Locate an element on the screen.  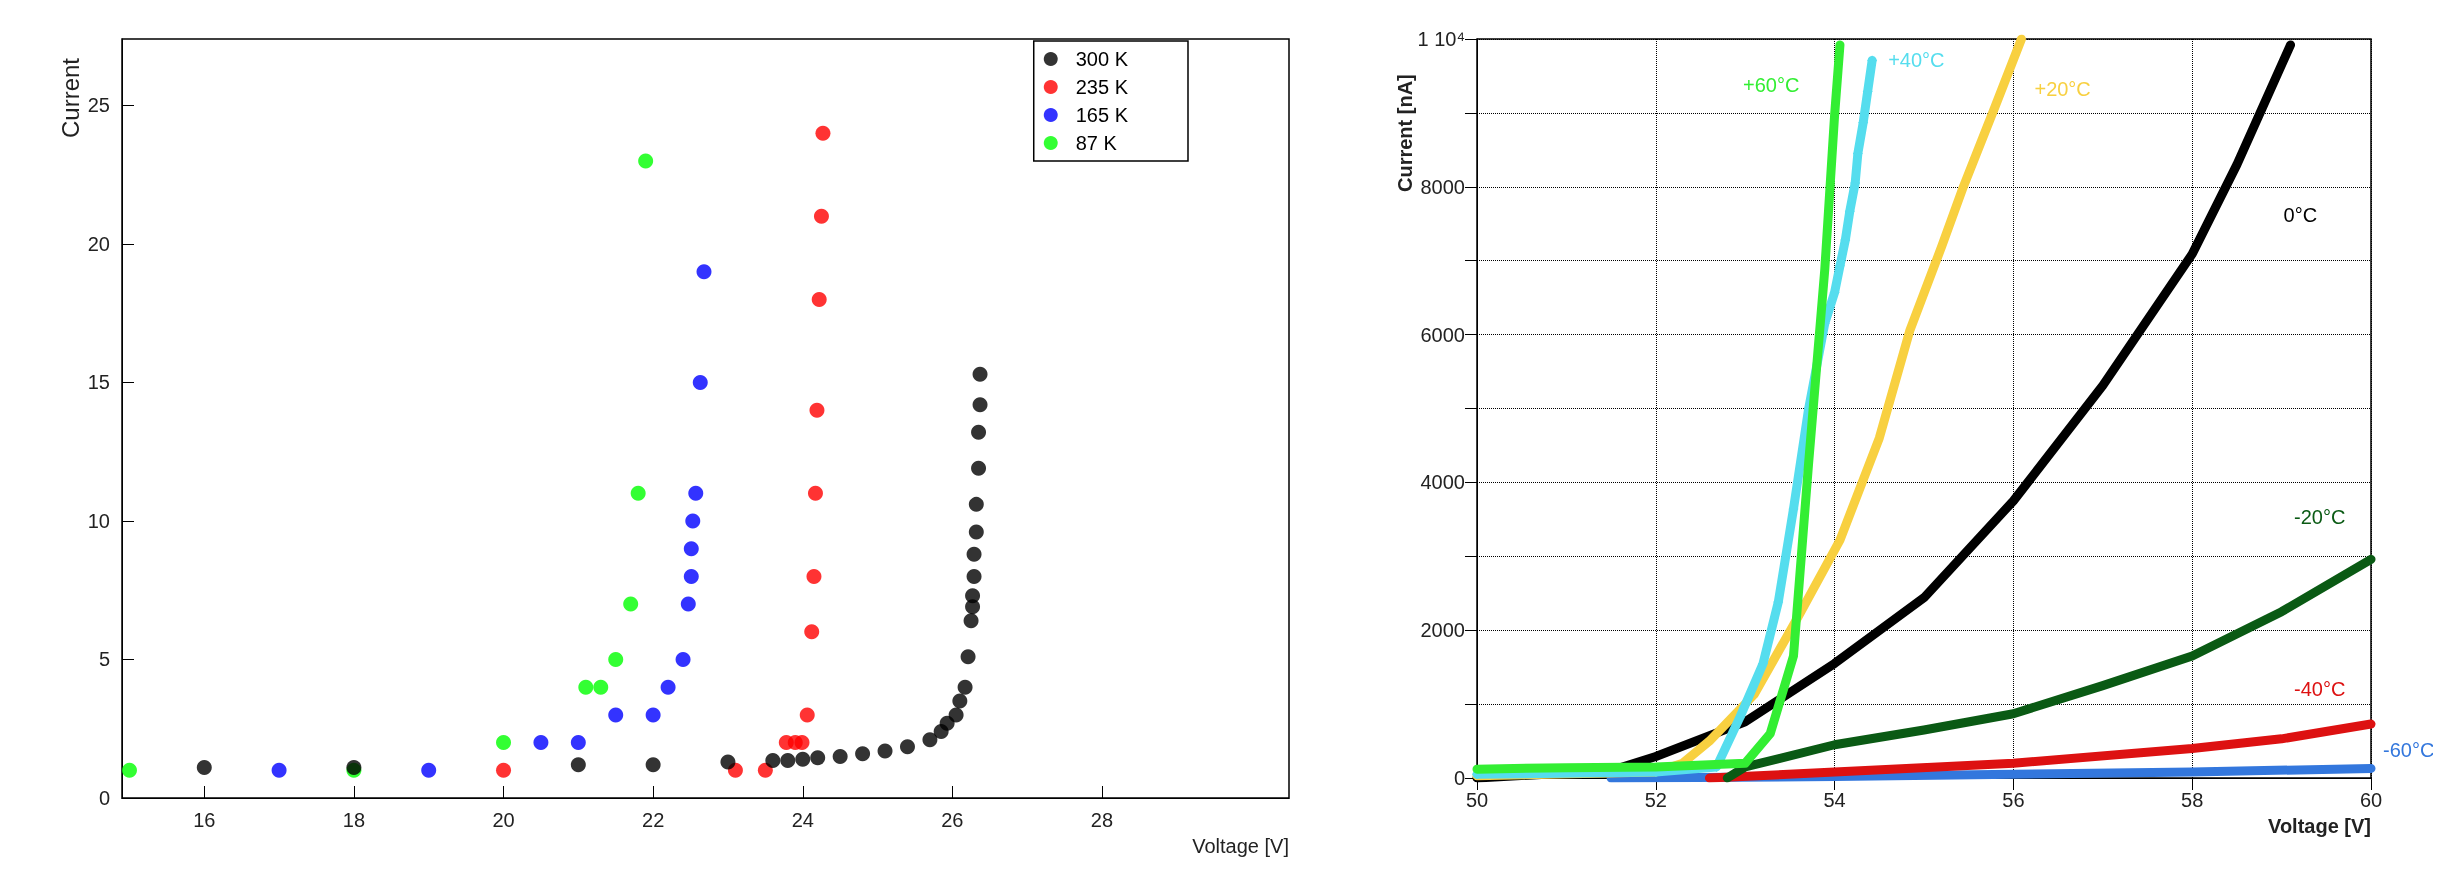
y-tick-label: 4000 is located at coordinates (1442, 482).